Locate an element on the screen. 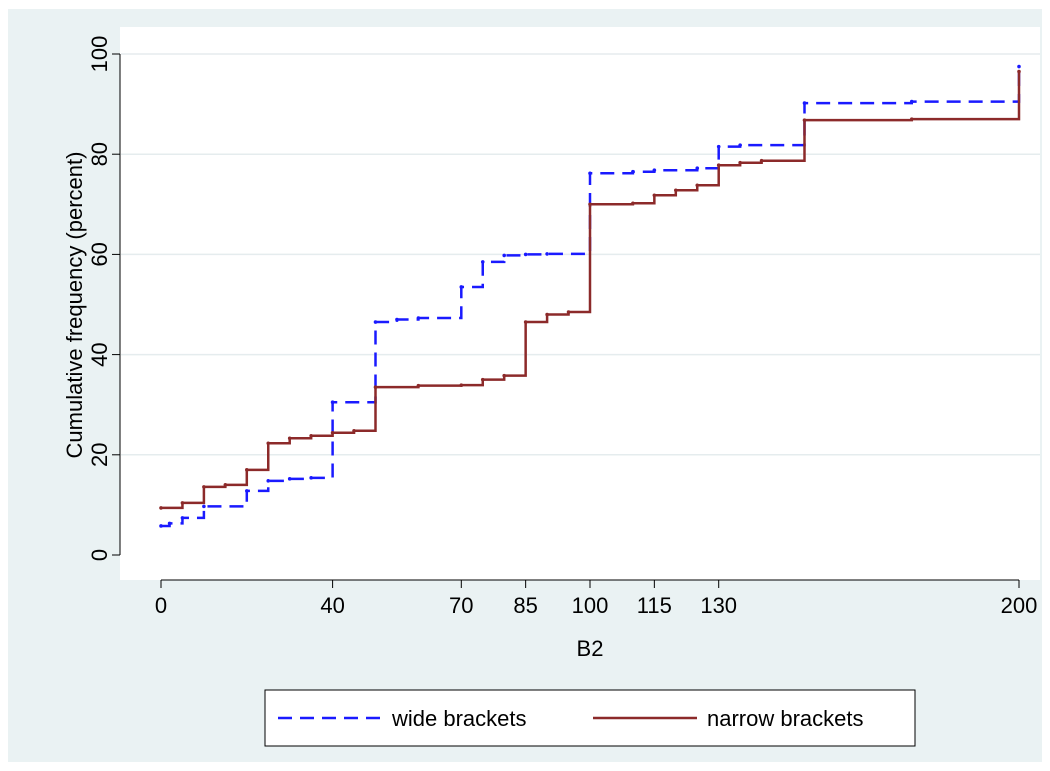 The image size is (1050, 771). y-tick-label: 20 is located at coordinates (99, 455).